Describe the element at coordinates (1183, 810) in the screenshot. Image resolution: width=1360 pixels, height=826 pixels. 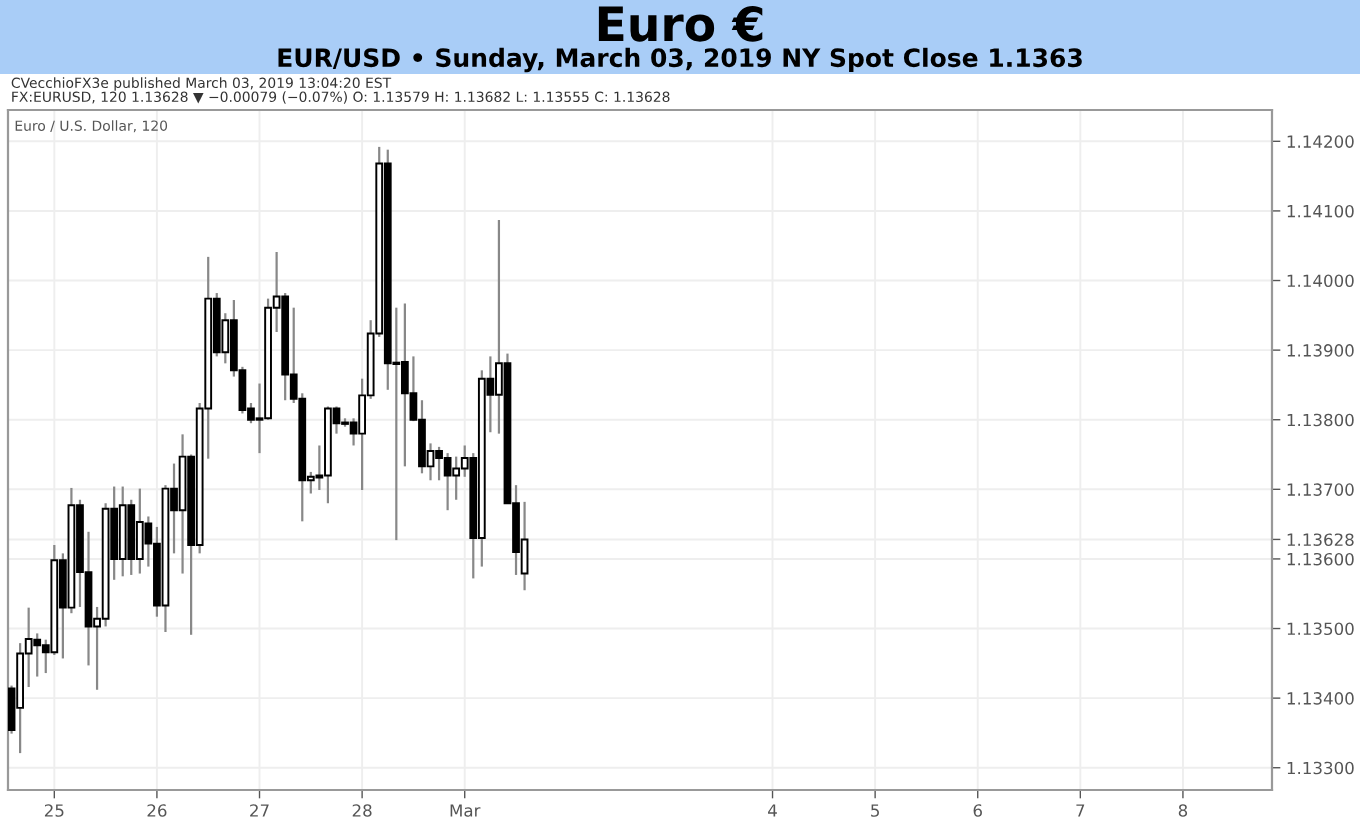
I see `x-tick-label: 8` at that location.